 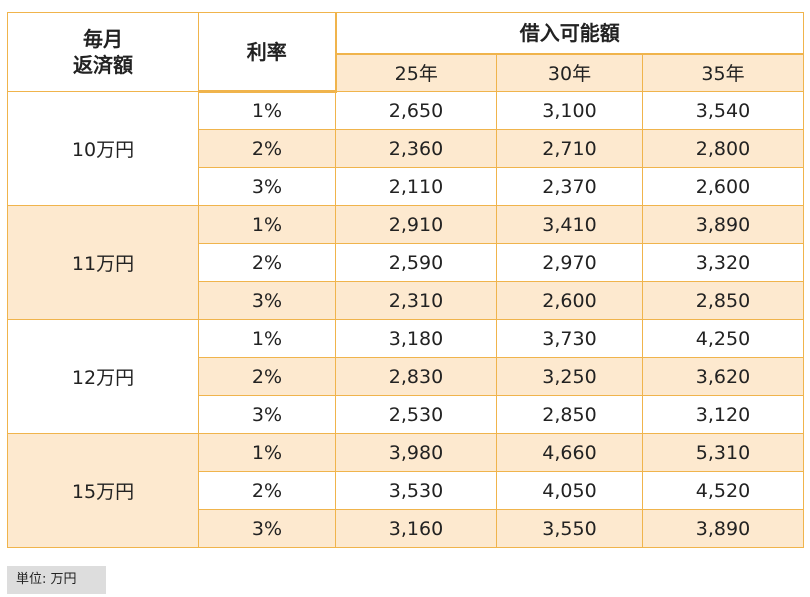 What do you see at coordinates (416, 490) in the screenshot?
I see `amount-cell: 3,530` at bounding box center [416, 490].